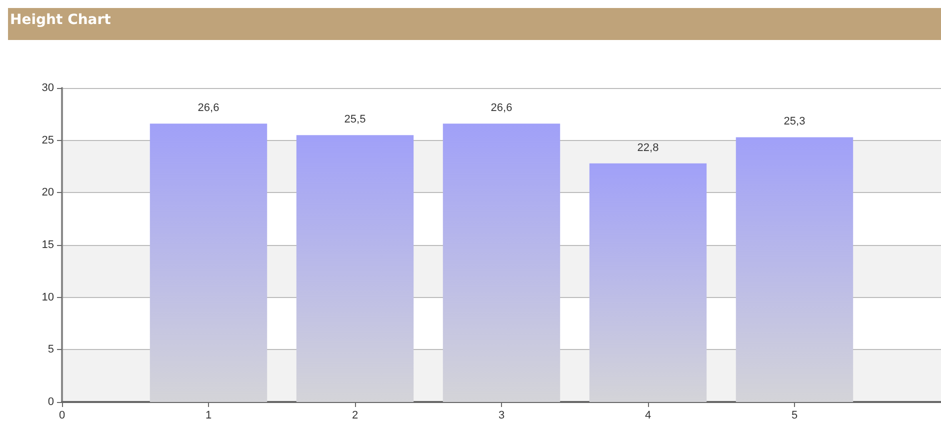 The image size is (941, 432). What do you see at coordinates (648, 416) in the screenshot?
I see `x-tick-label: 4` at bounding box center [648, 416].